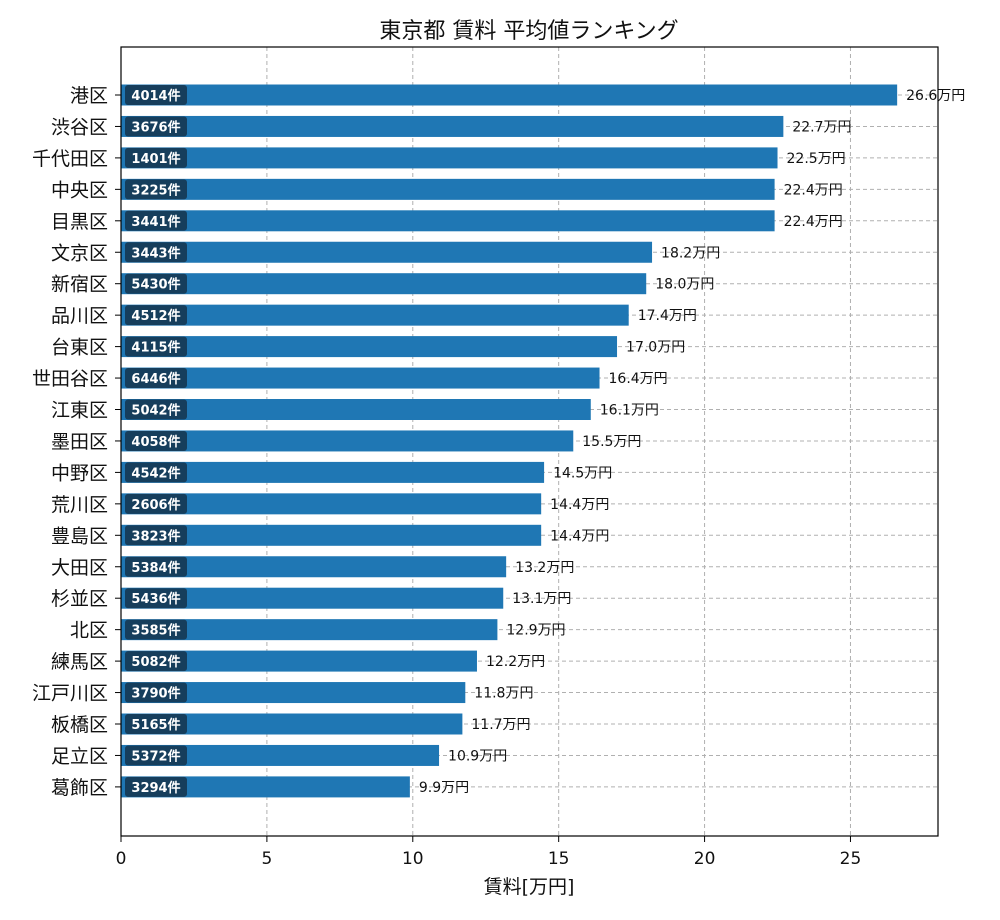  I want to click on count-label: 2606件, so click(155, 505).